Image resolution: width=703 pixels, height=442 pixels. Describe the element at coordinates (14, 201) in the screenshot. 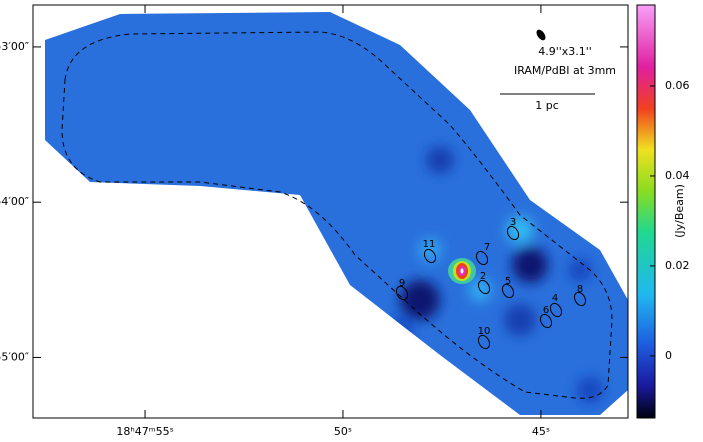

I see `y-tick-label: −1°54′00″` at that location.